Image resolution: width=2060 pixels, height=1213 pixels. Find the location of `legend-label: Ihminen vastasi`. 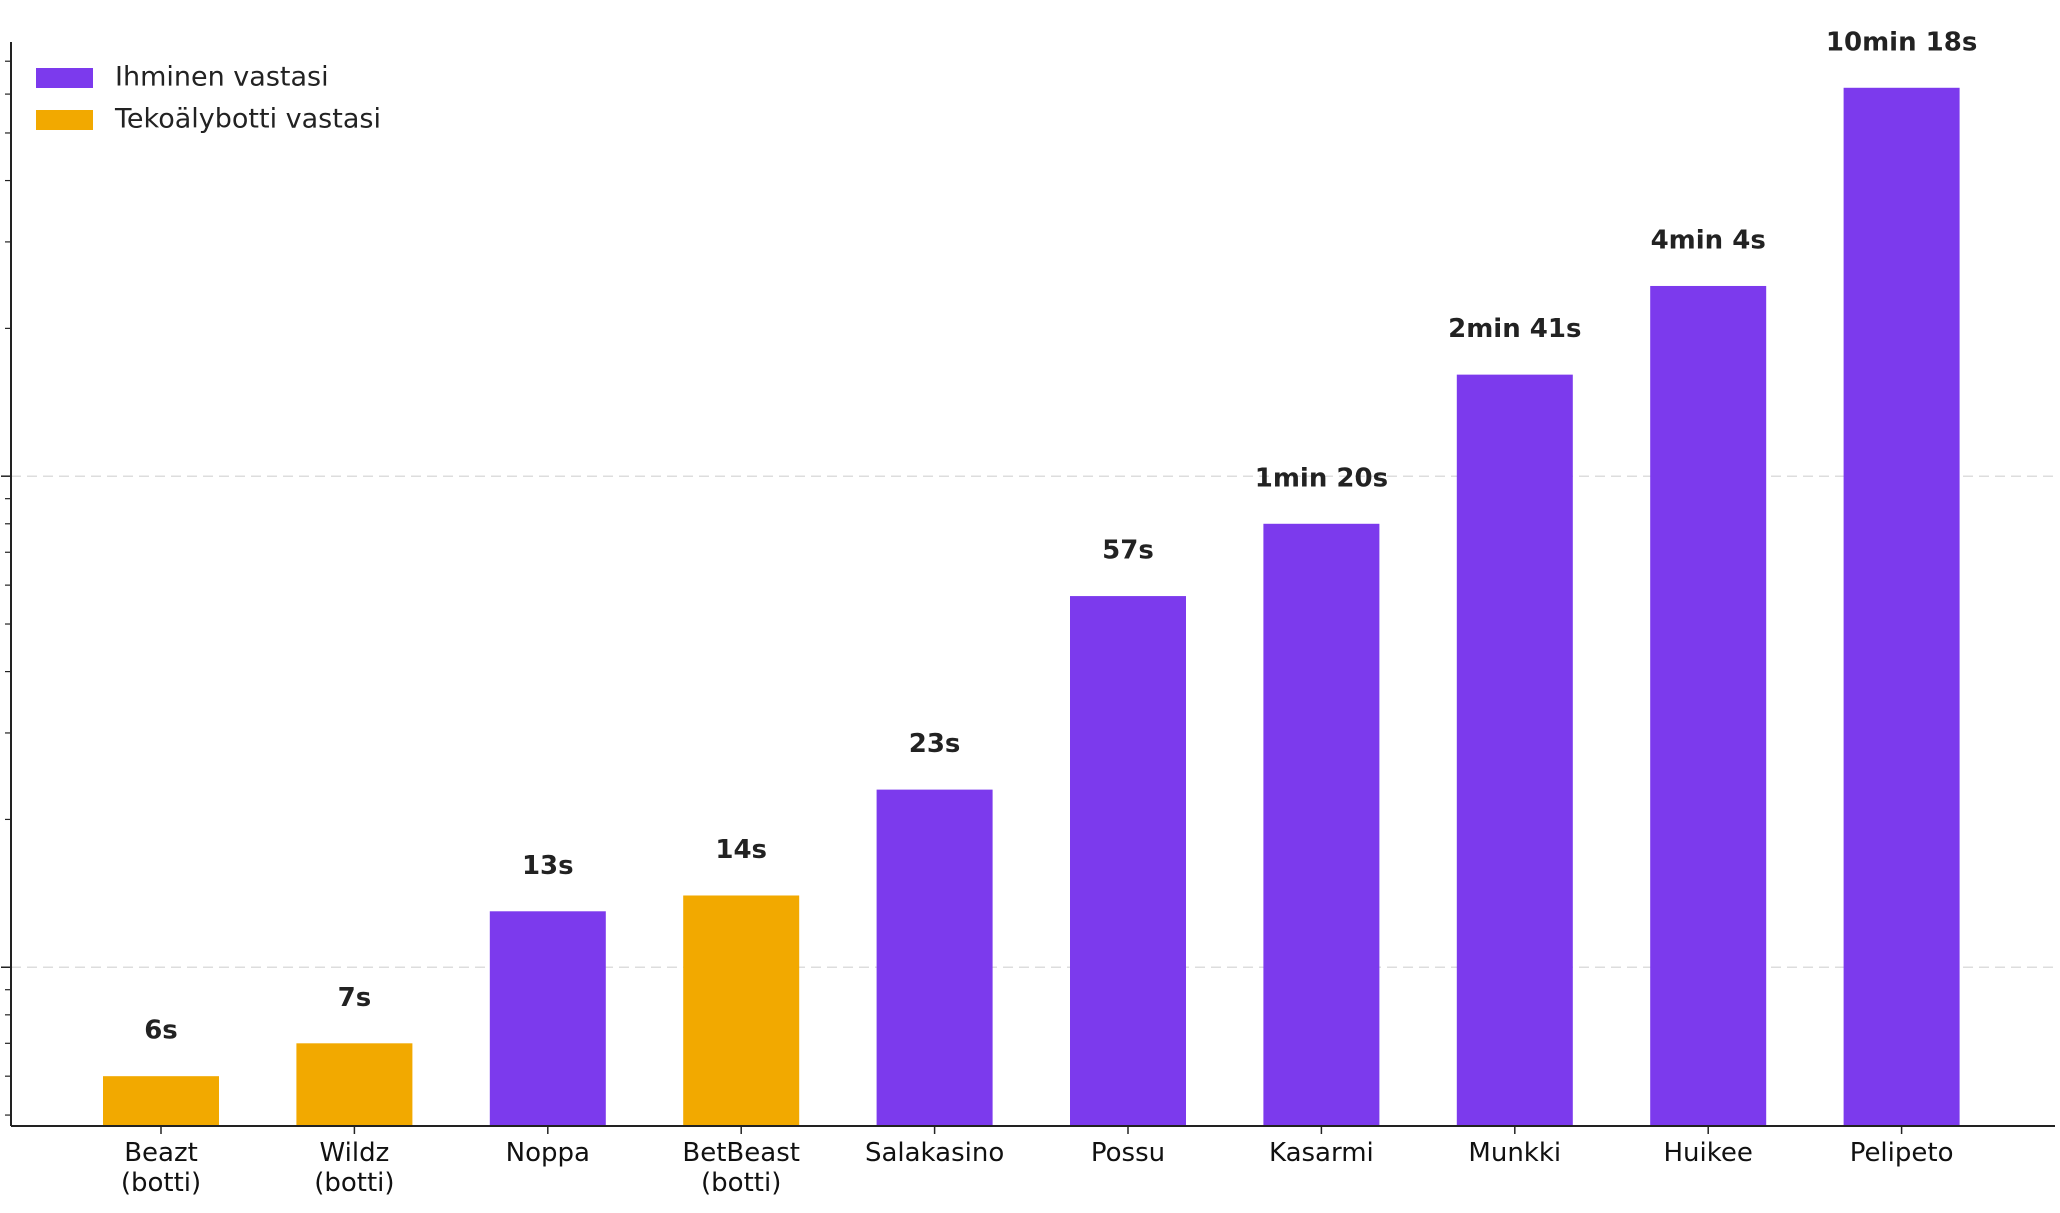

legend-label: Ihminen vastasi is located at coordinates (222, 77).